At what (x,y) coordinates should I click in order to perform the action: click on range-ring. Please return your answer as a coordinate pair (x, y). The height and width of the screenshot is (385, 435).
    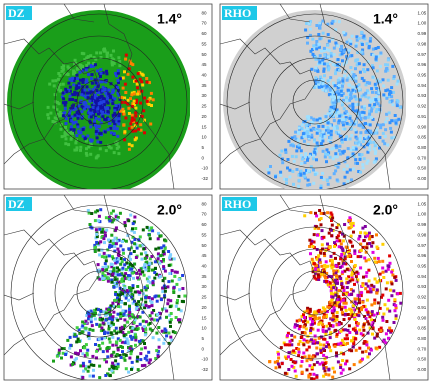
    Looking at the image, I should click on (315, 293).